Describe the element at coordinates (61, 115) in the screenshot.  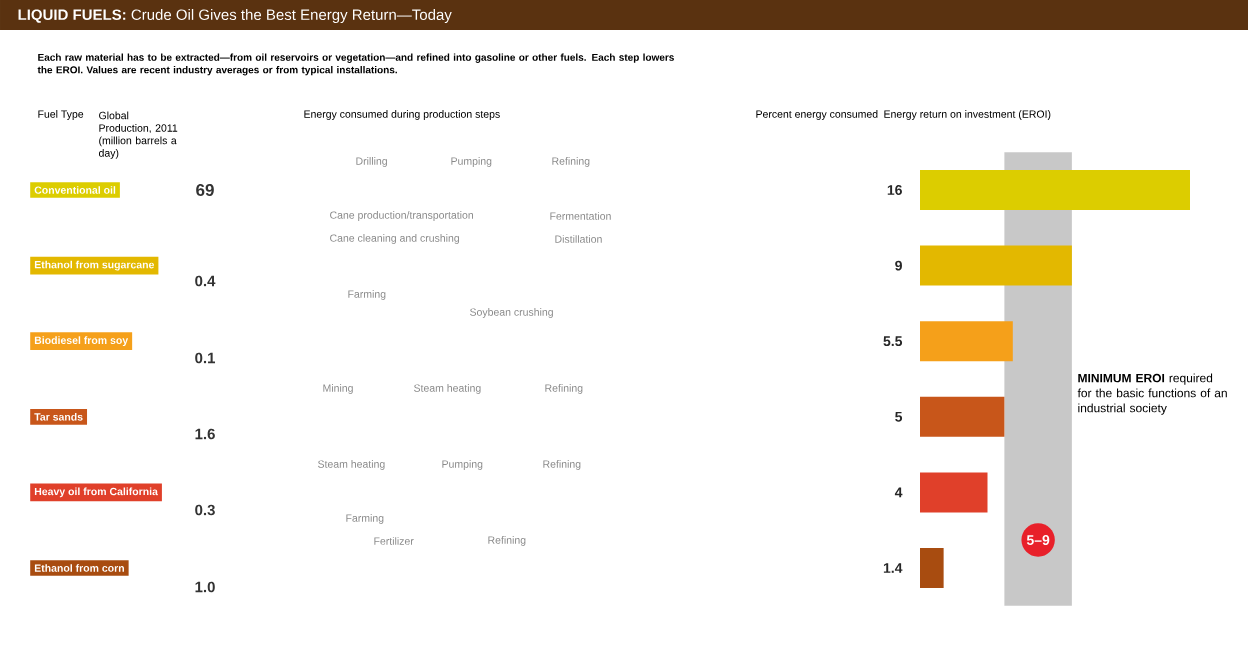
I see `text: Fuel Type` at that location.